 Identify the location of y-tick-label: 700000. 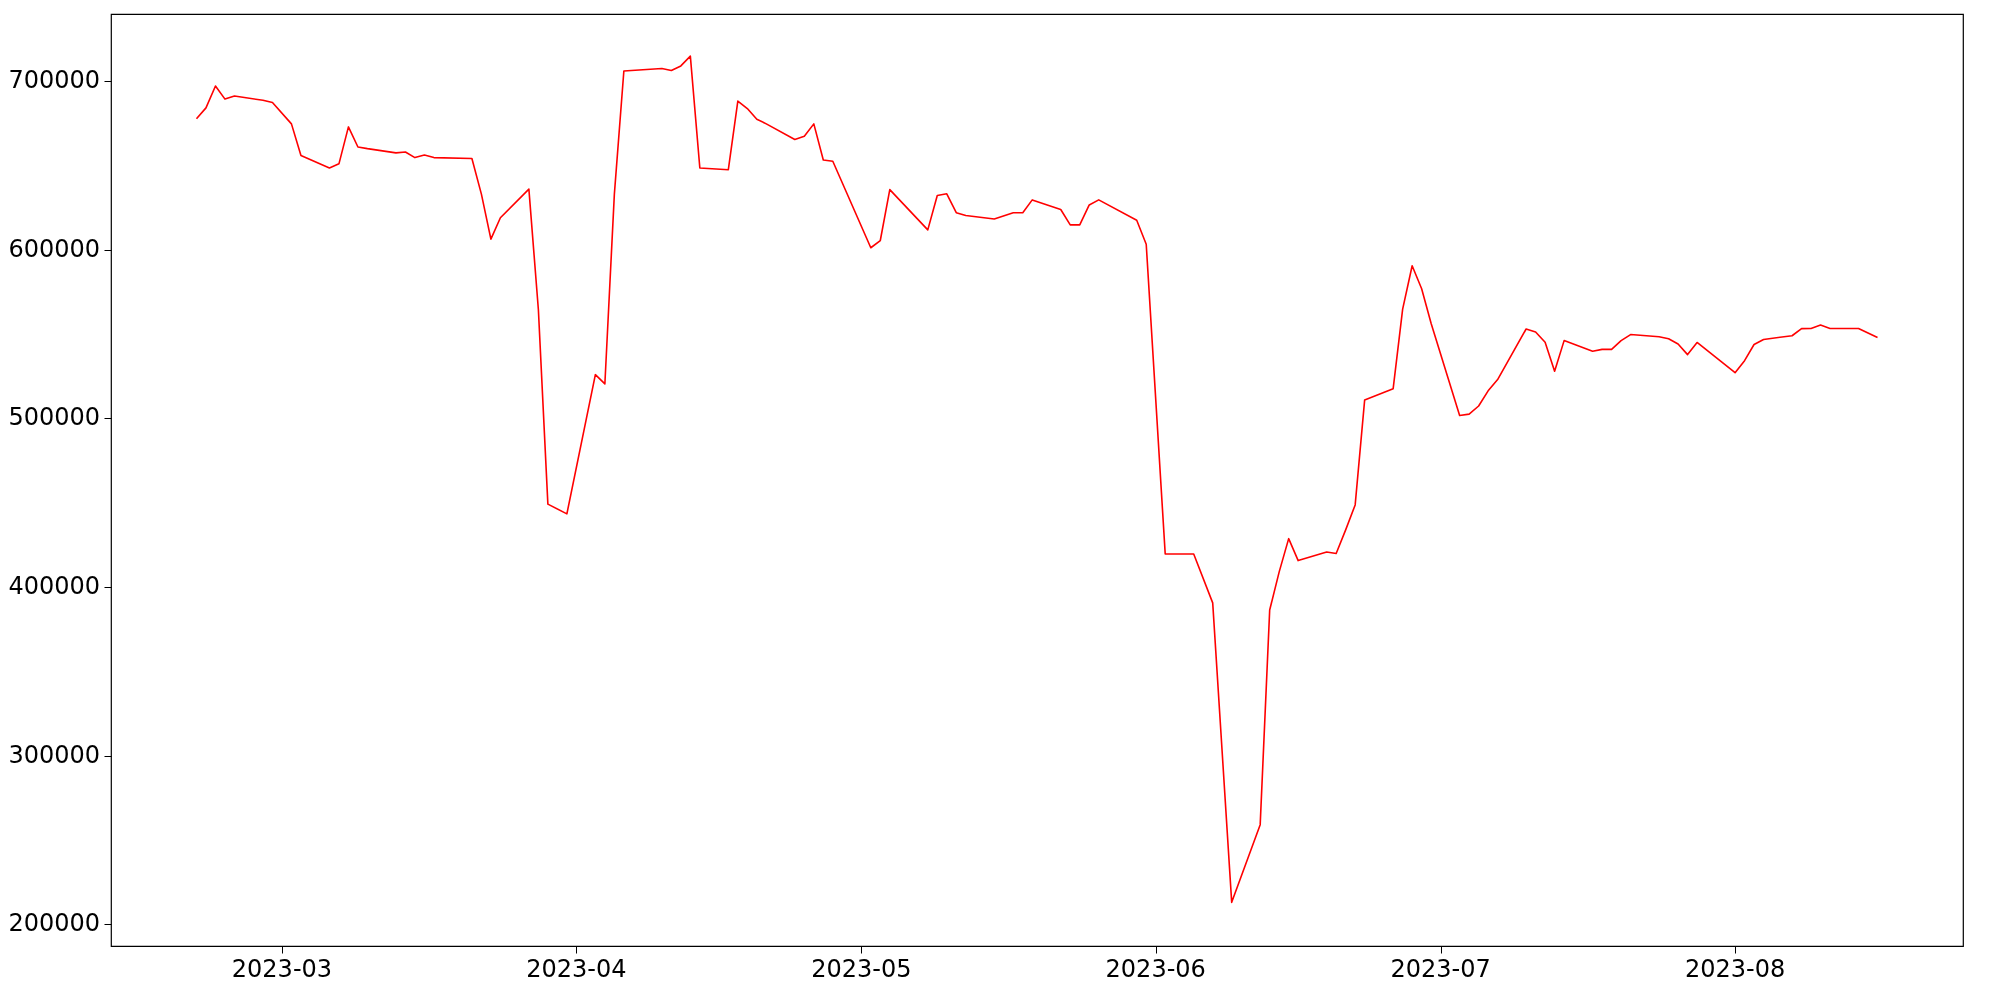
(54, 80).